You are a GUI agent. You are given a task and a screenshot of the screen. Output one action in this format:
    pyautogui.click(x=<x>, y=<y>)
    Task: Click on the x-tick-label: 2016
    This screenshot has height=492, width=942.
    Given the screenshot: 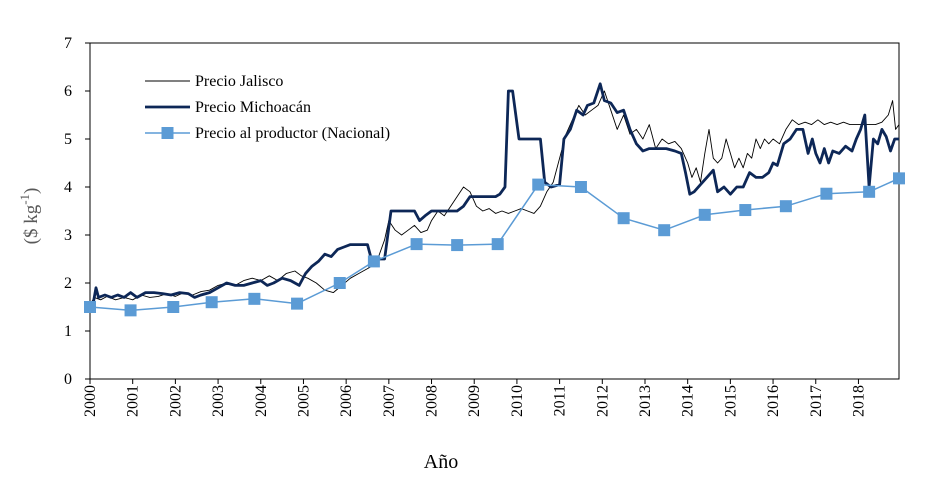 What is the action you would take?
    pyautogui.click(x=773, y=401)
    